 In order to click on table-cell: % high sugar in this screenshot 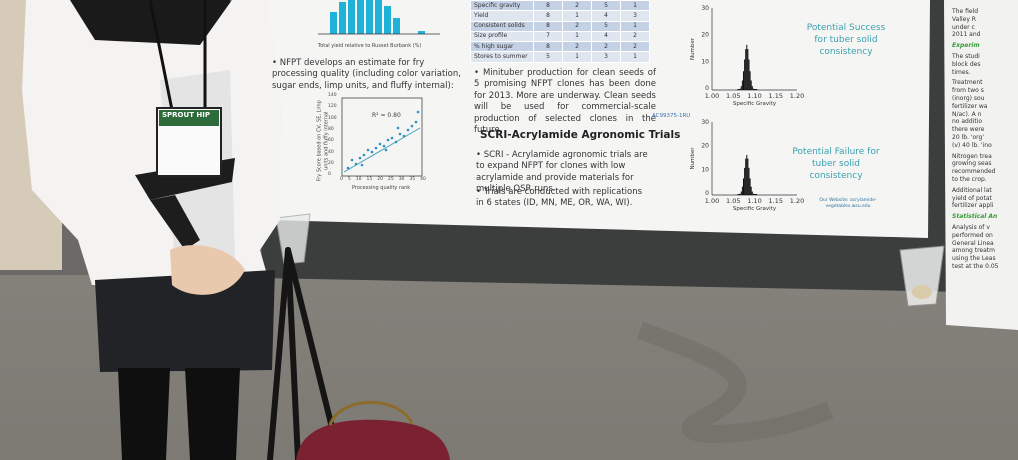, I will do `click(502, 47)`.